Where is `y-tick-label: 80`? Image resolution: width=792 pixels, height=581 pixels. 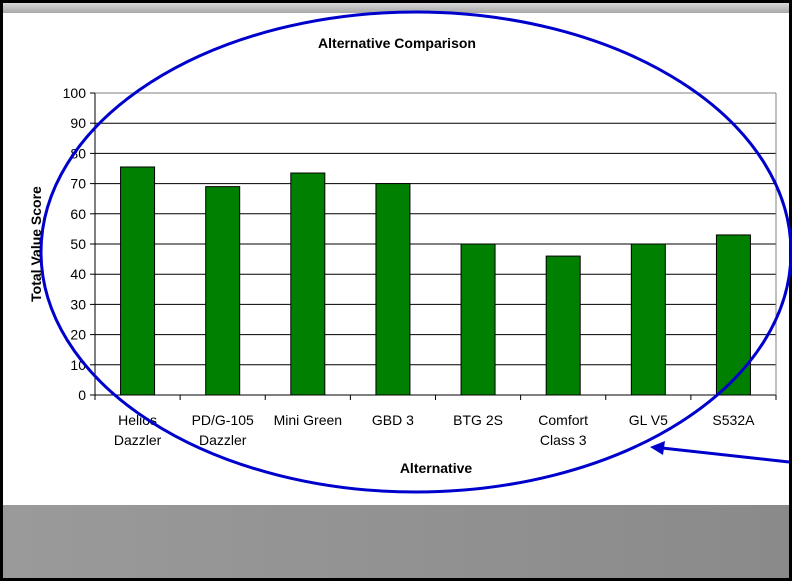 y-tick-label: 80 is located at coordinates (78, 153).